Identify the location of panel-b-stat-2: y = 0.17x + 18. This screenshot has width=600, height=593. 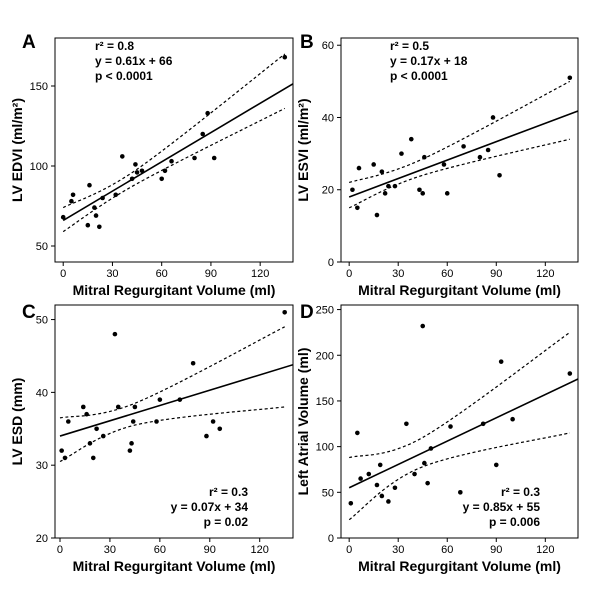
(429, 61).